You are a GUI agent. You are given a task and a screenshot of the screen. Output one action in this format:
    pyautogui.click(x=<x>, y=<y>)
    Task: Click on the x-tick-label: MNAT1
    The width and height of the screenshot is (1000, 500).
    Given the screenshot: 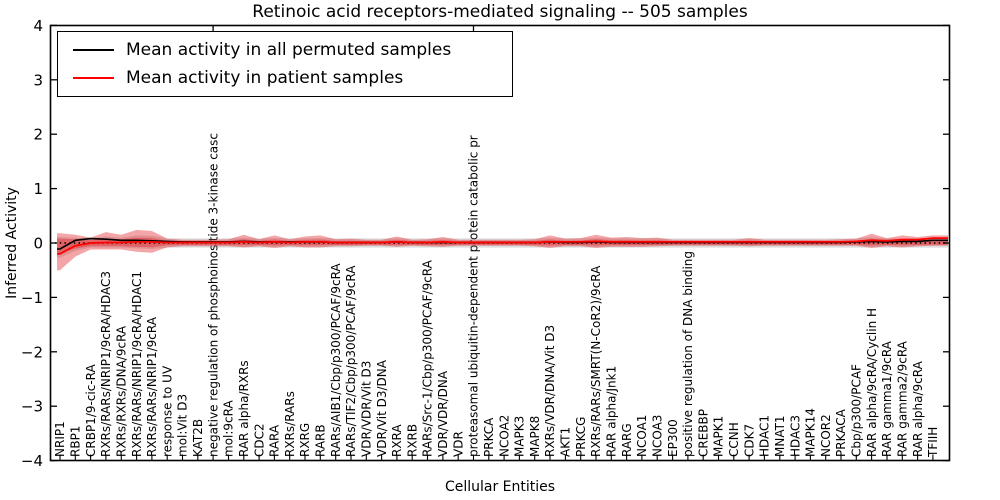 What is the action you would take?
    pyautogui.click(x=780, y=436)
    